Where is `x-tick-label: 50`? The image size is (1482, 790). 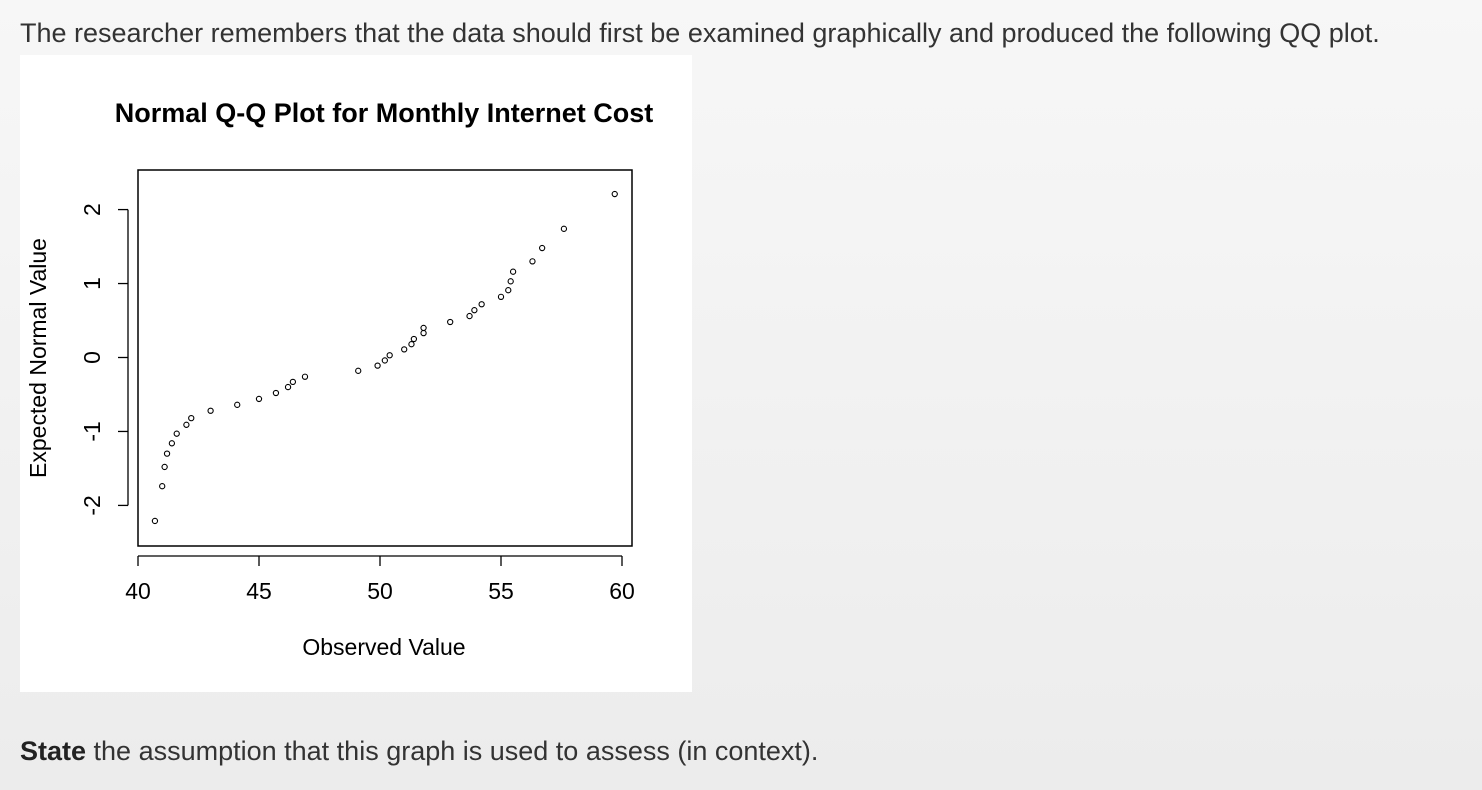
x-tick-label: 50 is located at coordinates (380, 591).